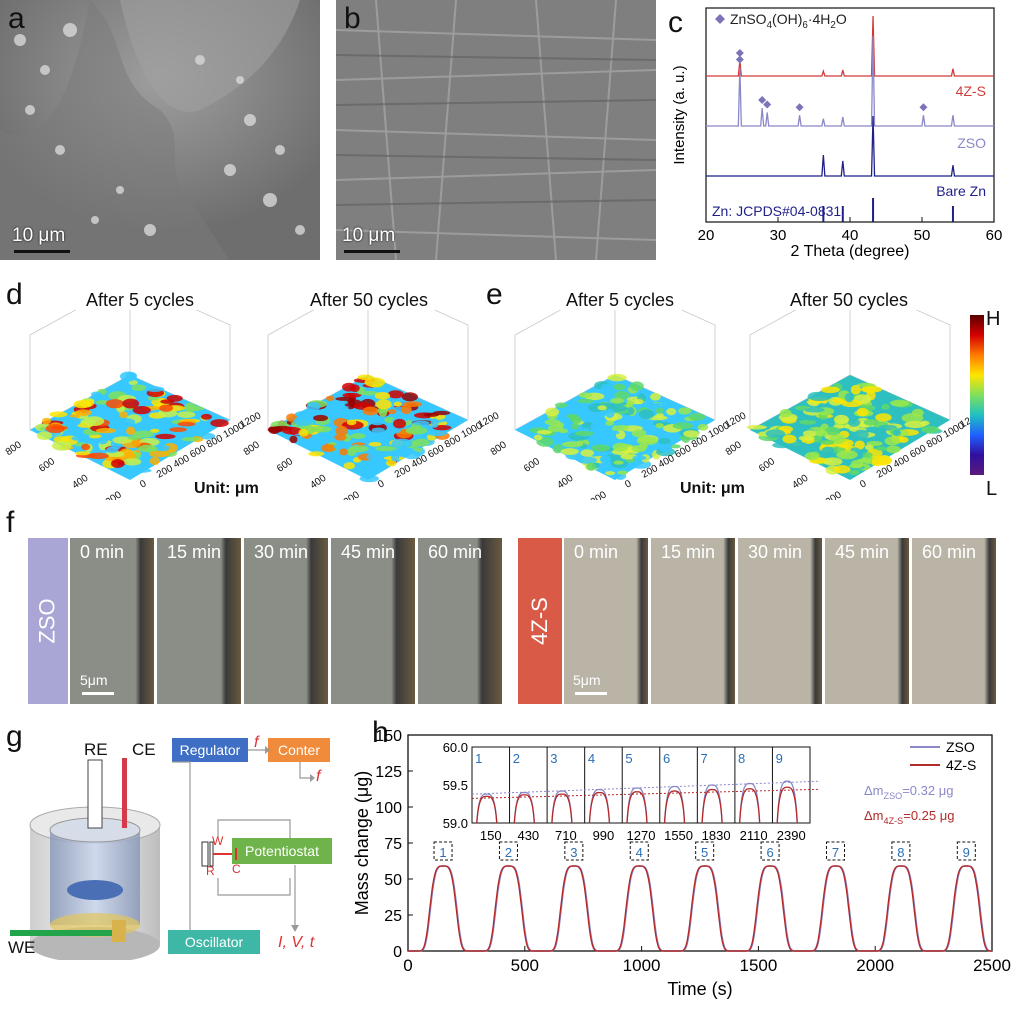 This screenshot has width=1024, height=1009. Describe the element at coordinates (10, 522) in the screenshot. I see `panel-label-f: f` at that location.